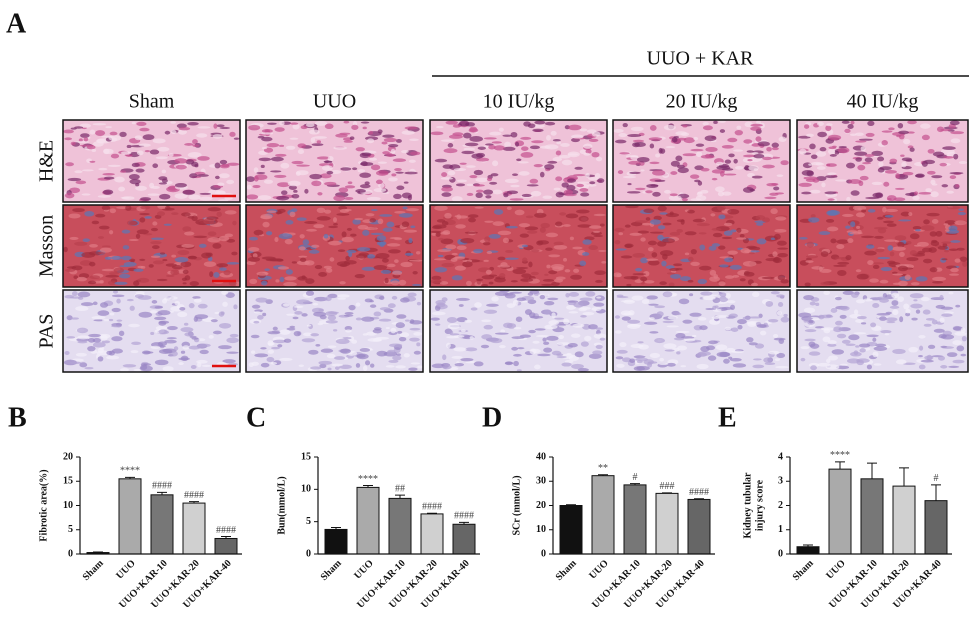 The height and width of the screenshot is (623, 969). I want to click on significance: #, so click(936, 478).